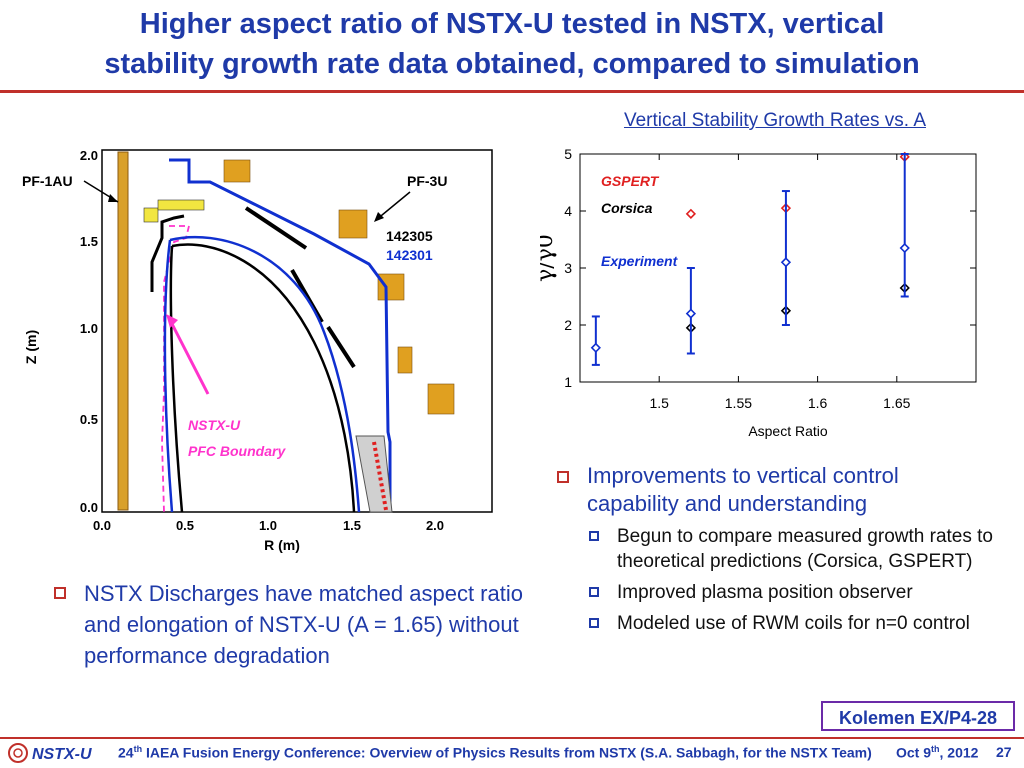 Image resolution: width=1024 pixels, height=768 pixels. I want to click on pfc-arrowhead, so click(172, 321).